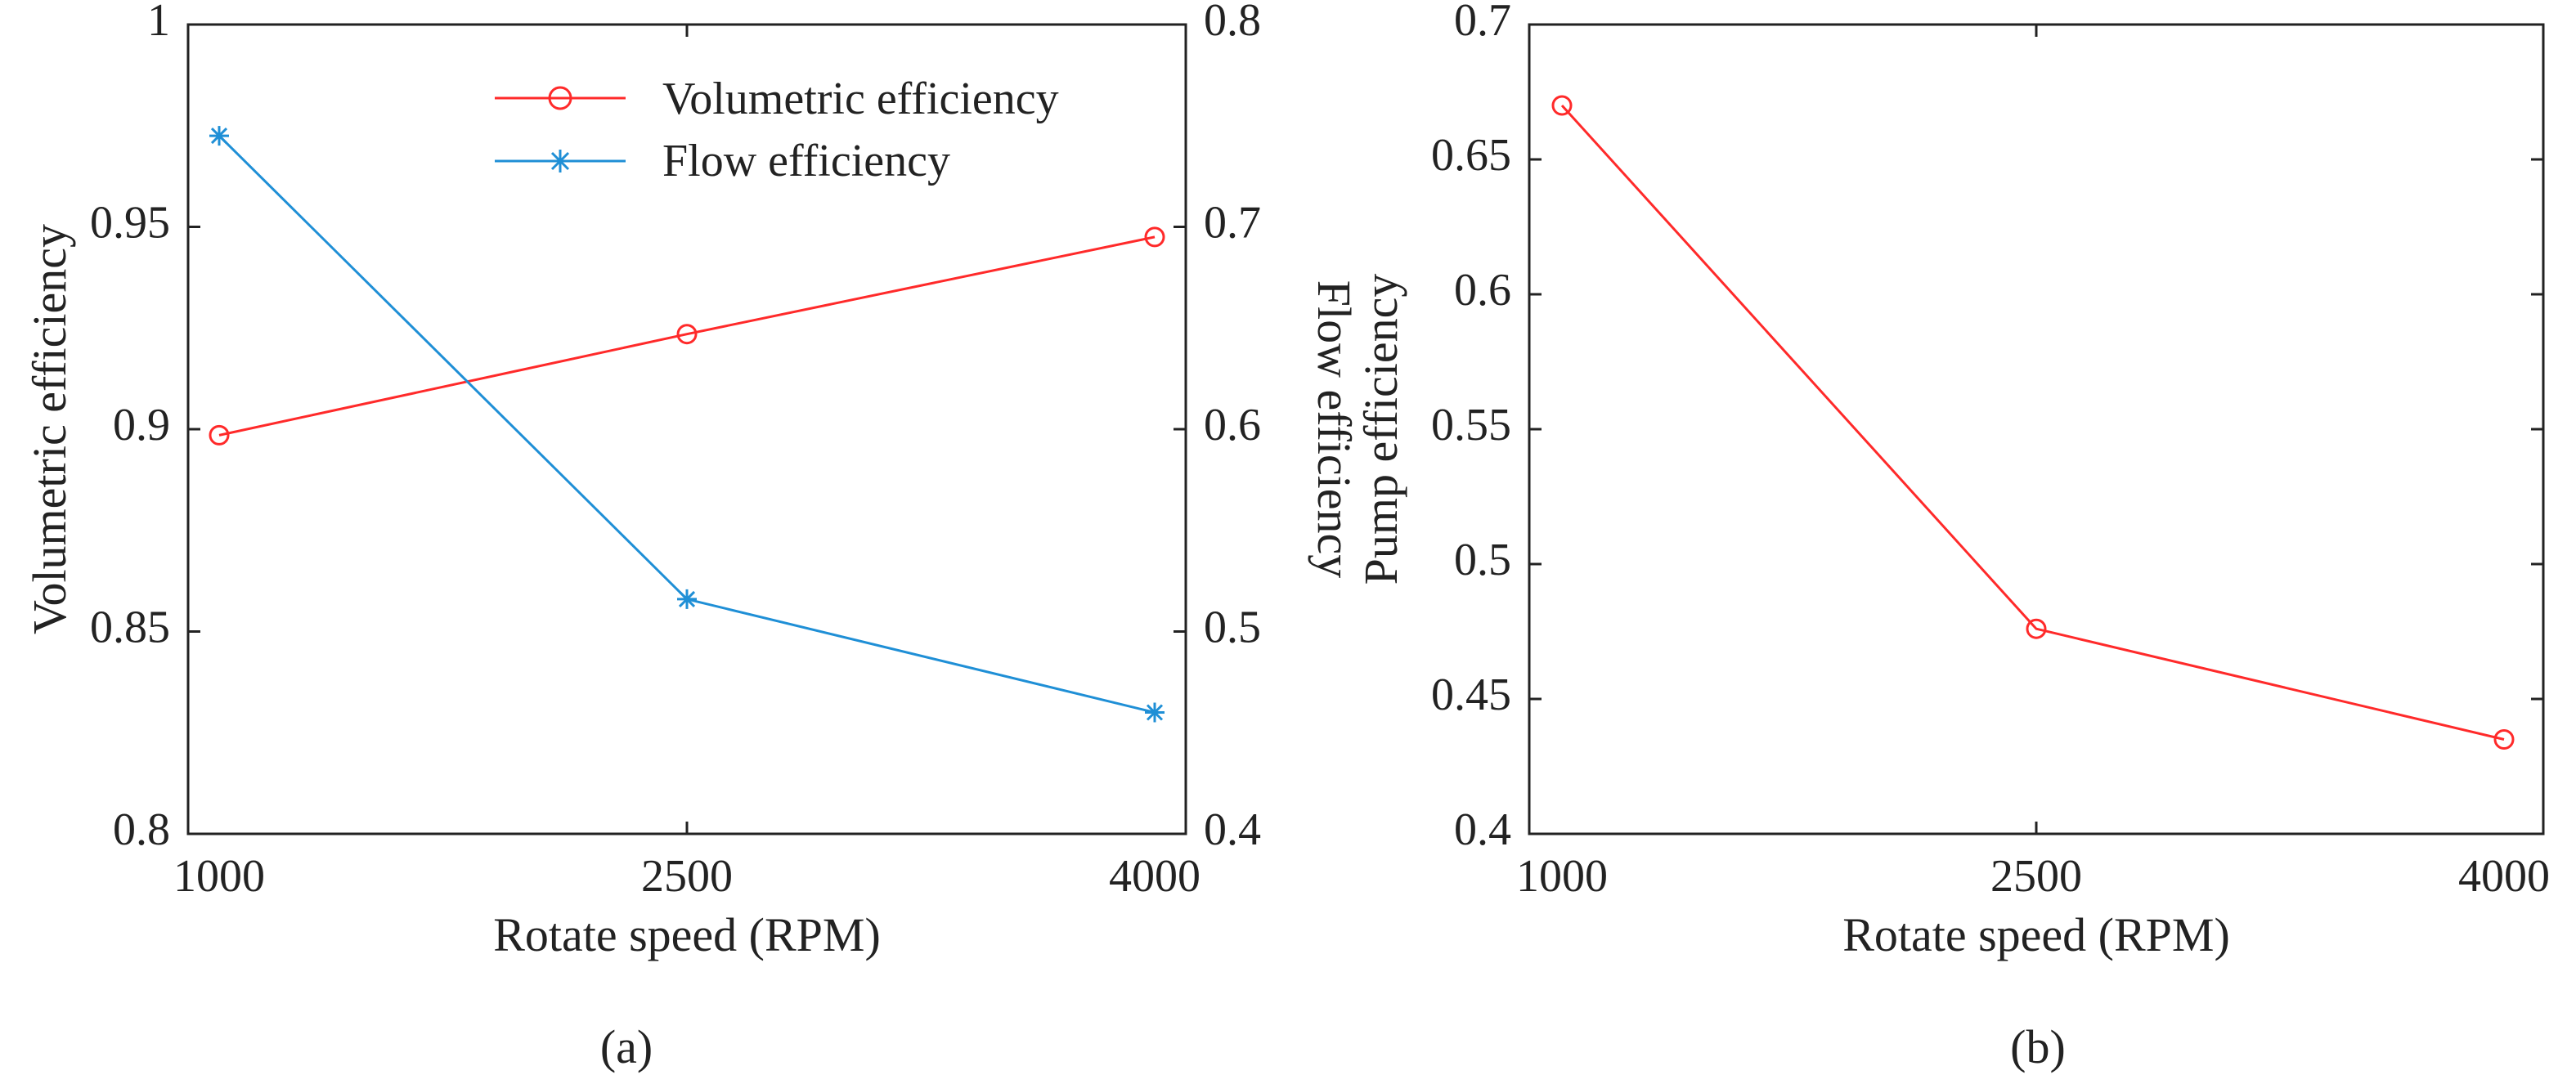 The width and height of the screenshot is (2576, 1084). What do you see at coordinates (687, 876) in the screenshot?
I see `chart-a-xtick: 2500` at bounding box center [687, 876].